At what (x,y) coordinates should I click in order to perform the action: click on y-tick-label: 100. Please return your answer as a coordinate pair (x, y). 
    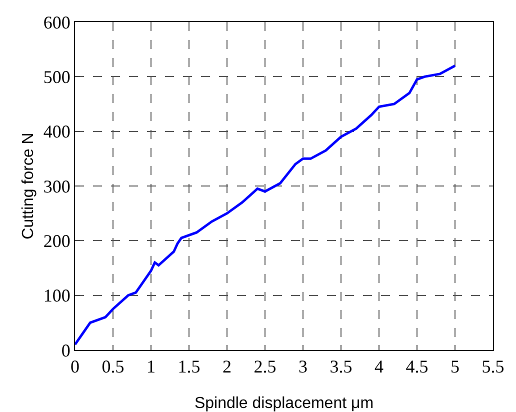
    Looking at the image, I should click on (56, 296).